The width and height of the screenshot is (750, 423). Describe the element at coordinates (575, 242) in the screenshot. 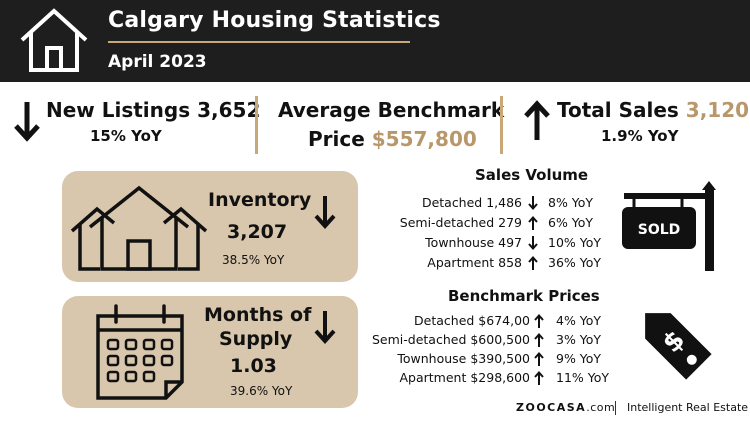

I see `list-item-yoy: 10% YoY` at that location.